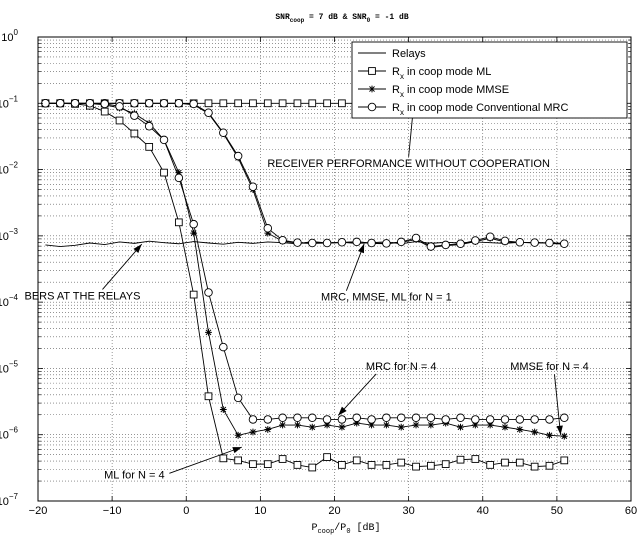 The width and height of the screenshot is (637, 540). I want to click on x-axis-label: Pcoop/P0 [dB], so click(345, 529).